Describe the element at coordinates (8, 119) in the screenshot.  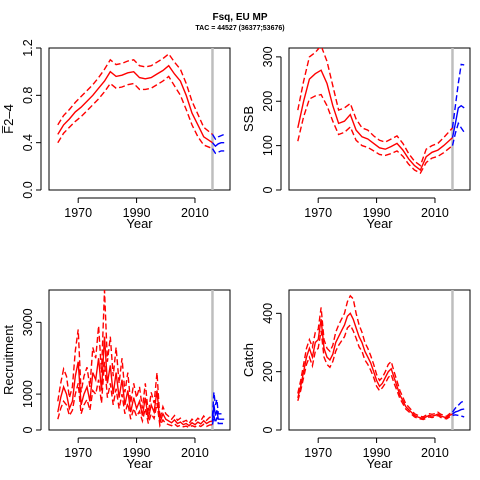
I see `y-axis-label: F̅2–4` at that location.